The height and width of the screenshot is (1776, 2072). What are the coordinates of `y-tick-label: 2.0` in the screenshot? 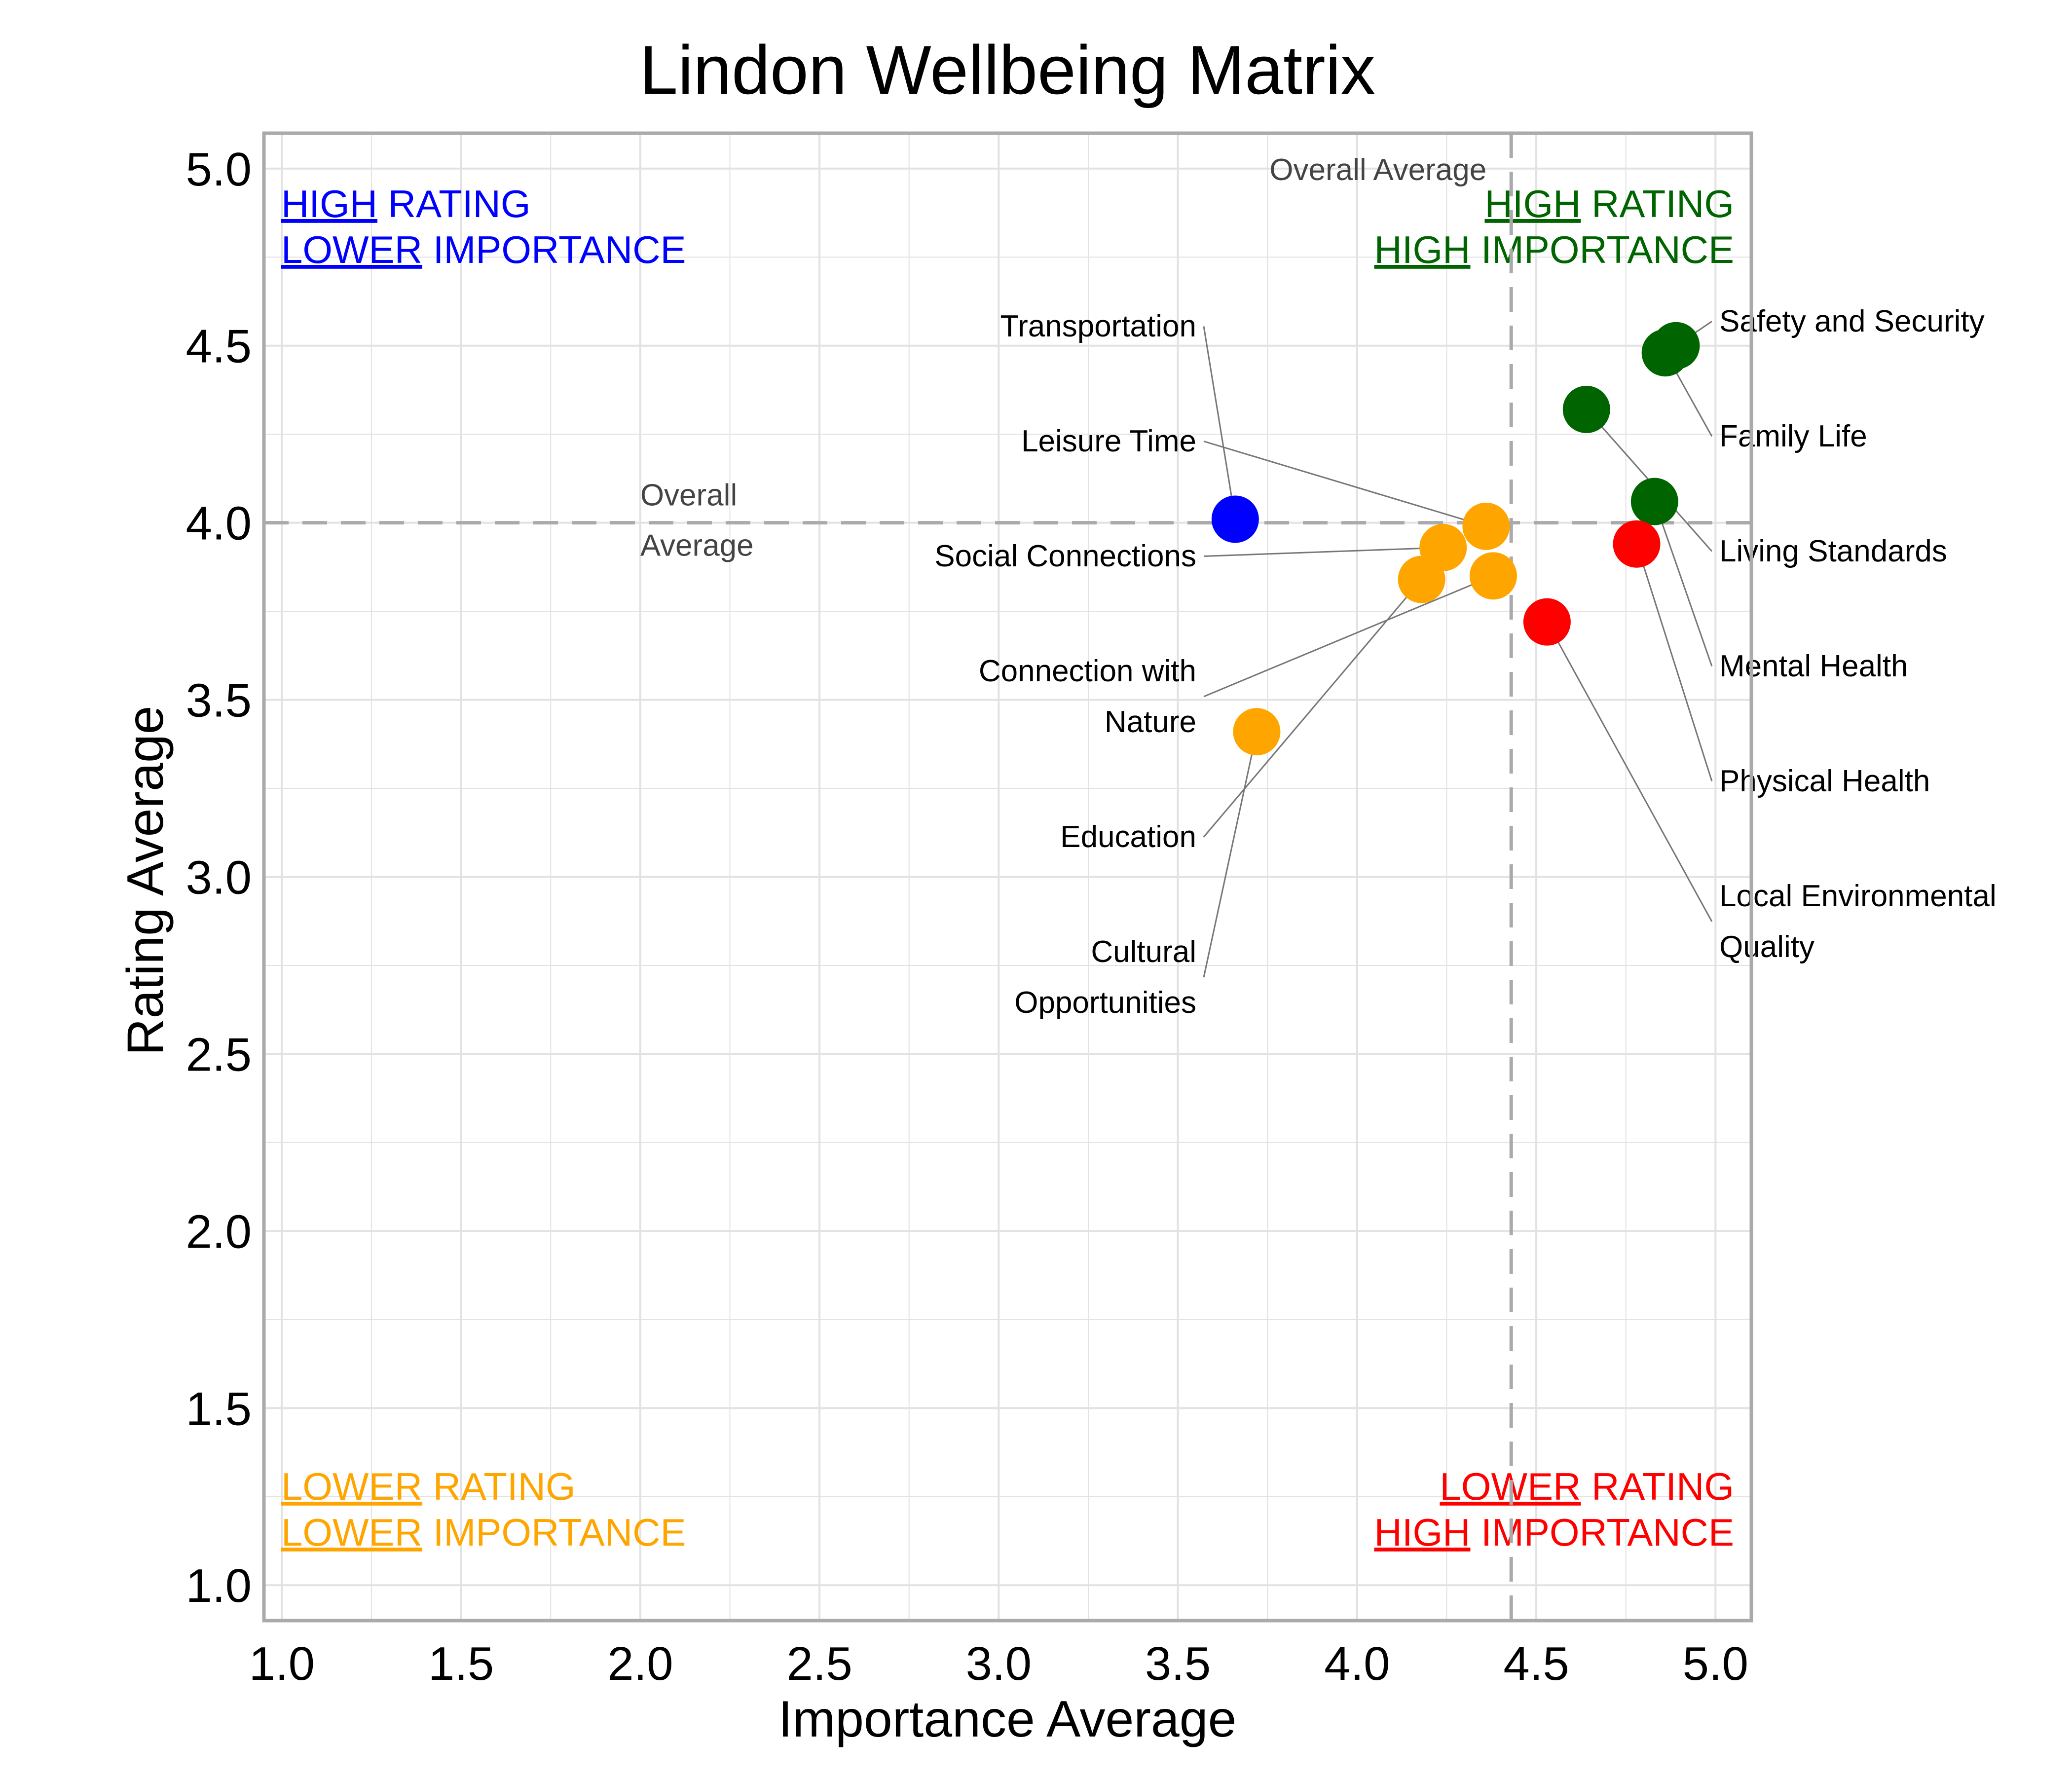 It's located at (219, 1232).